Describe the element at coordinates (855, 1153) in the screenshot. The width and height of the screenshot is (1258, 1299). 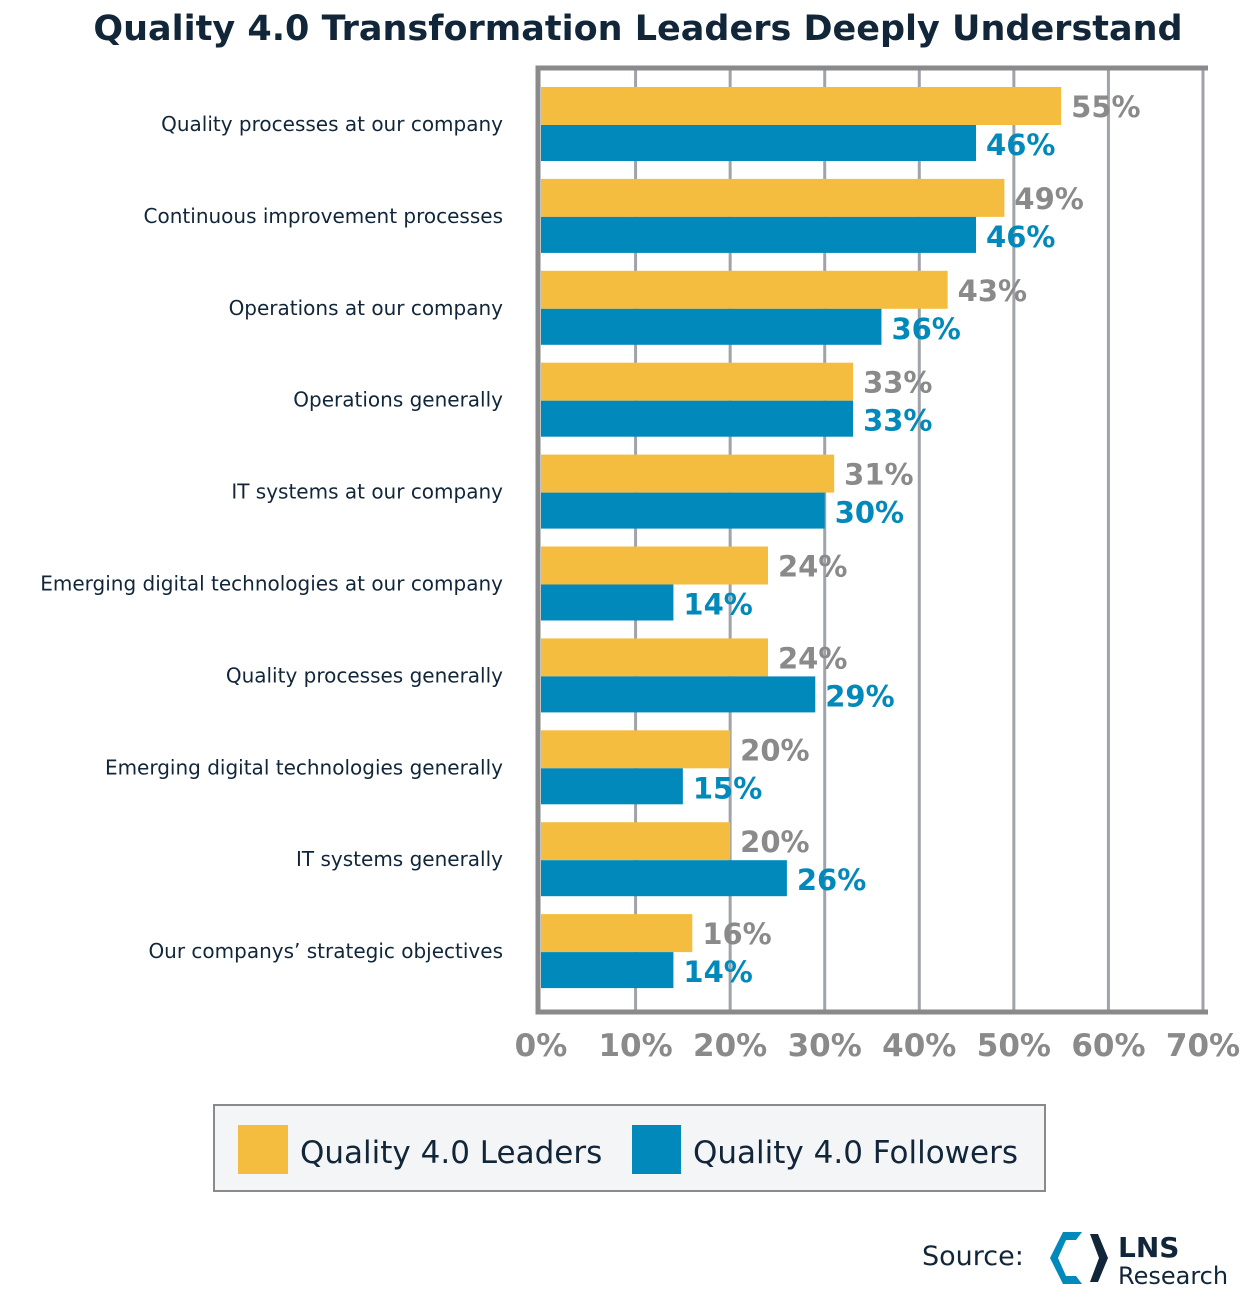
I see `legend-label-followers: Quality 4.0 Followers` at that location.